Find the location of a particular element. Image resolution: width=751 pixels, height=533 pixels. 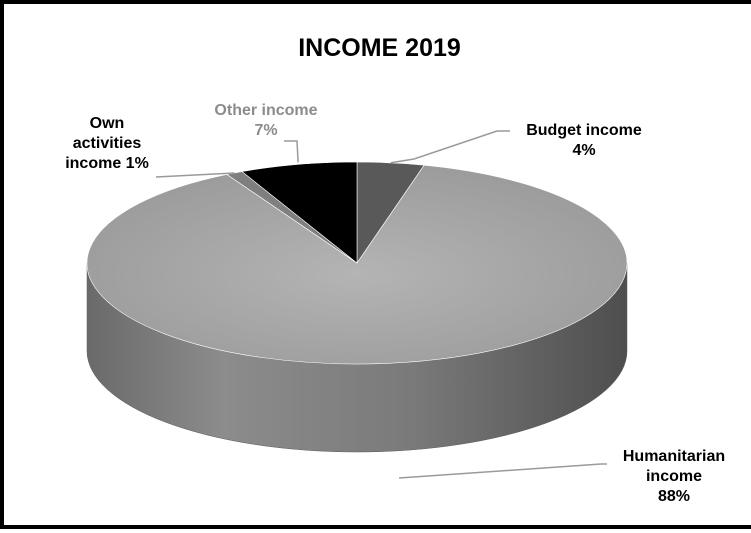

slice-label-other-income: Other income 7% is located at coordinates (266, 120).